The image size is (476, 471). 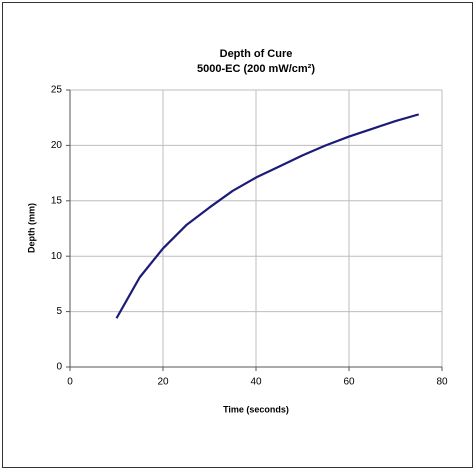 What do you see at coordinates (57, 200) in the screenshot?
I see `y-tick-label: 15` at bounding box center [57, 200].